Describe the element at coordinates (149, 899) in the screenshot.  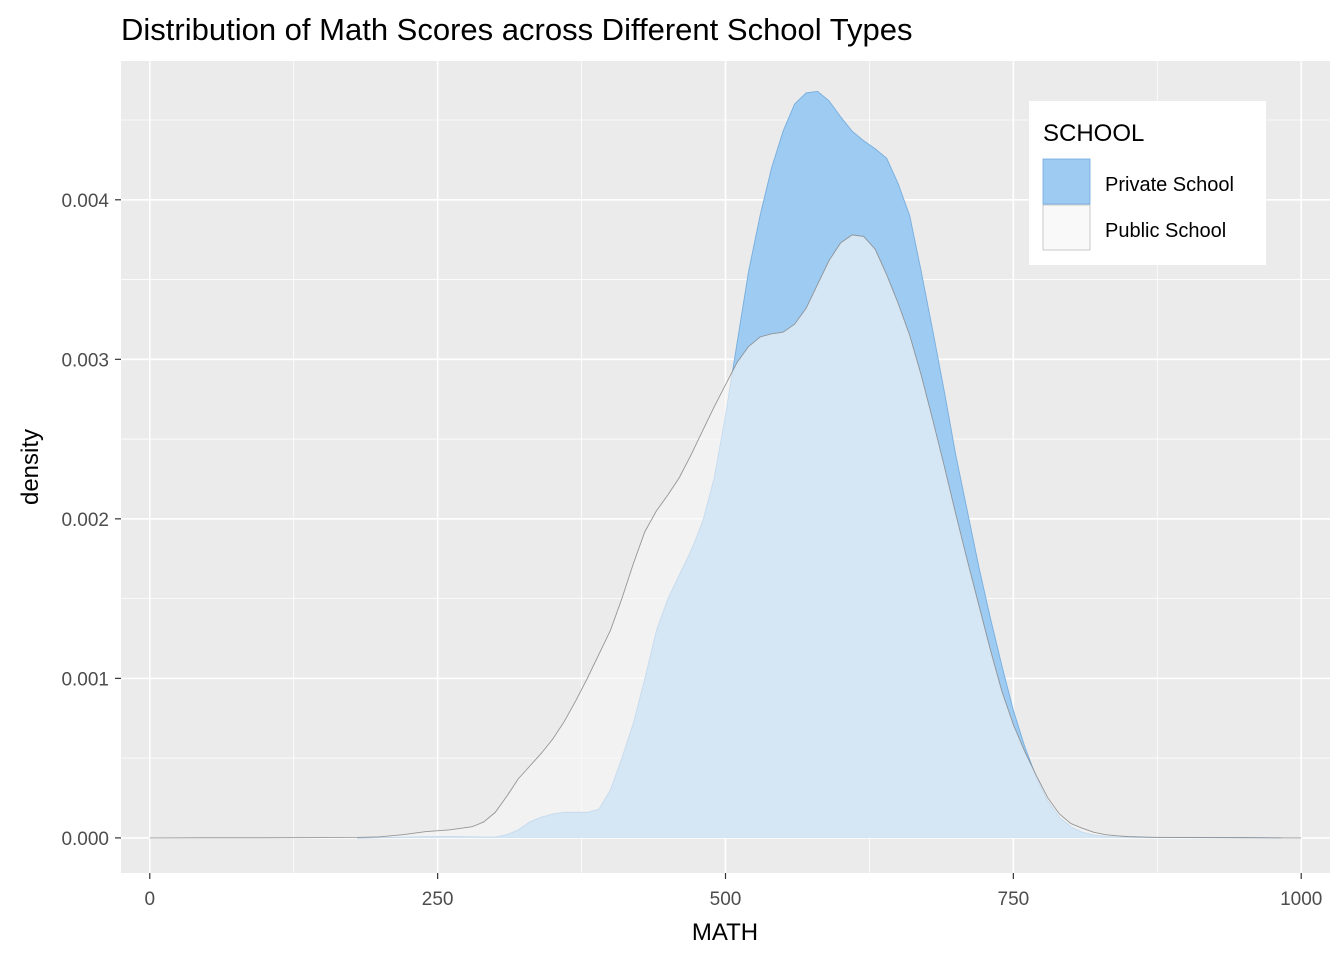
I see `x-tick-label: 0` at that location.